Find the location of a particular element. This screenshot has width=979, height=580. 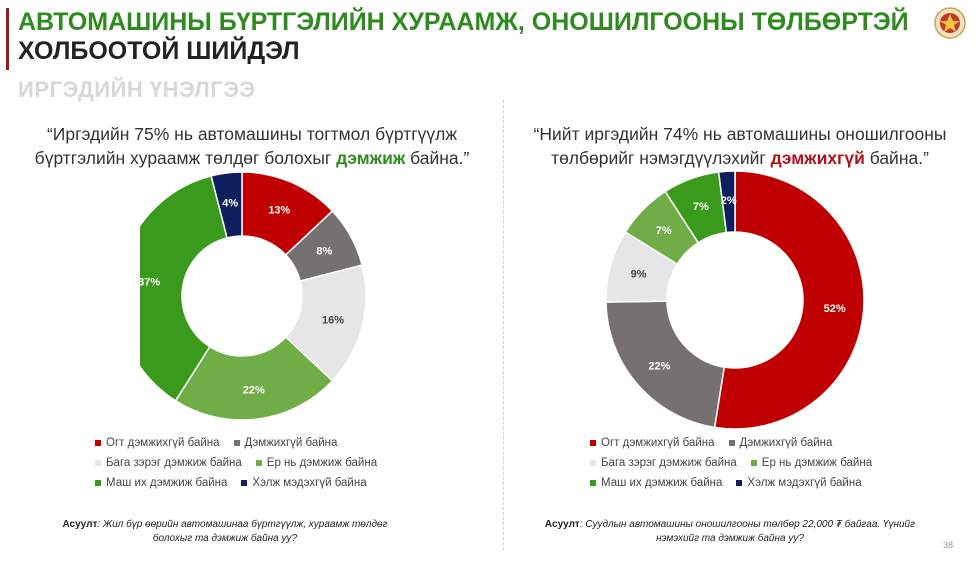

left-quote-end: байна.” is located at coordinates (437, 158).